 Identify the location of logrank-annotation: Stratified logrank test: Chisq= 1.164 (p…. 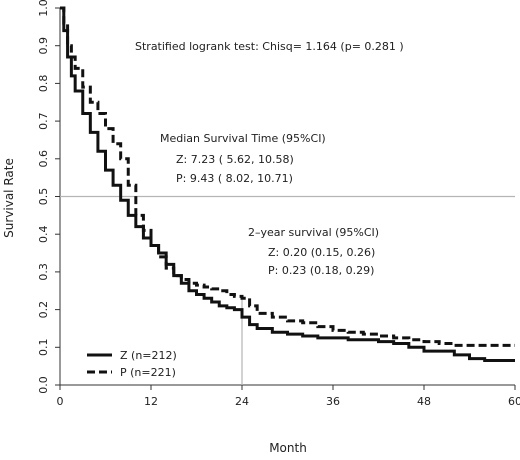
(269, 46).